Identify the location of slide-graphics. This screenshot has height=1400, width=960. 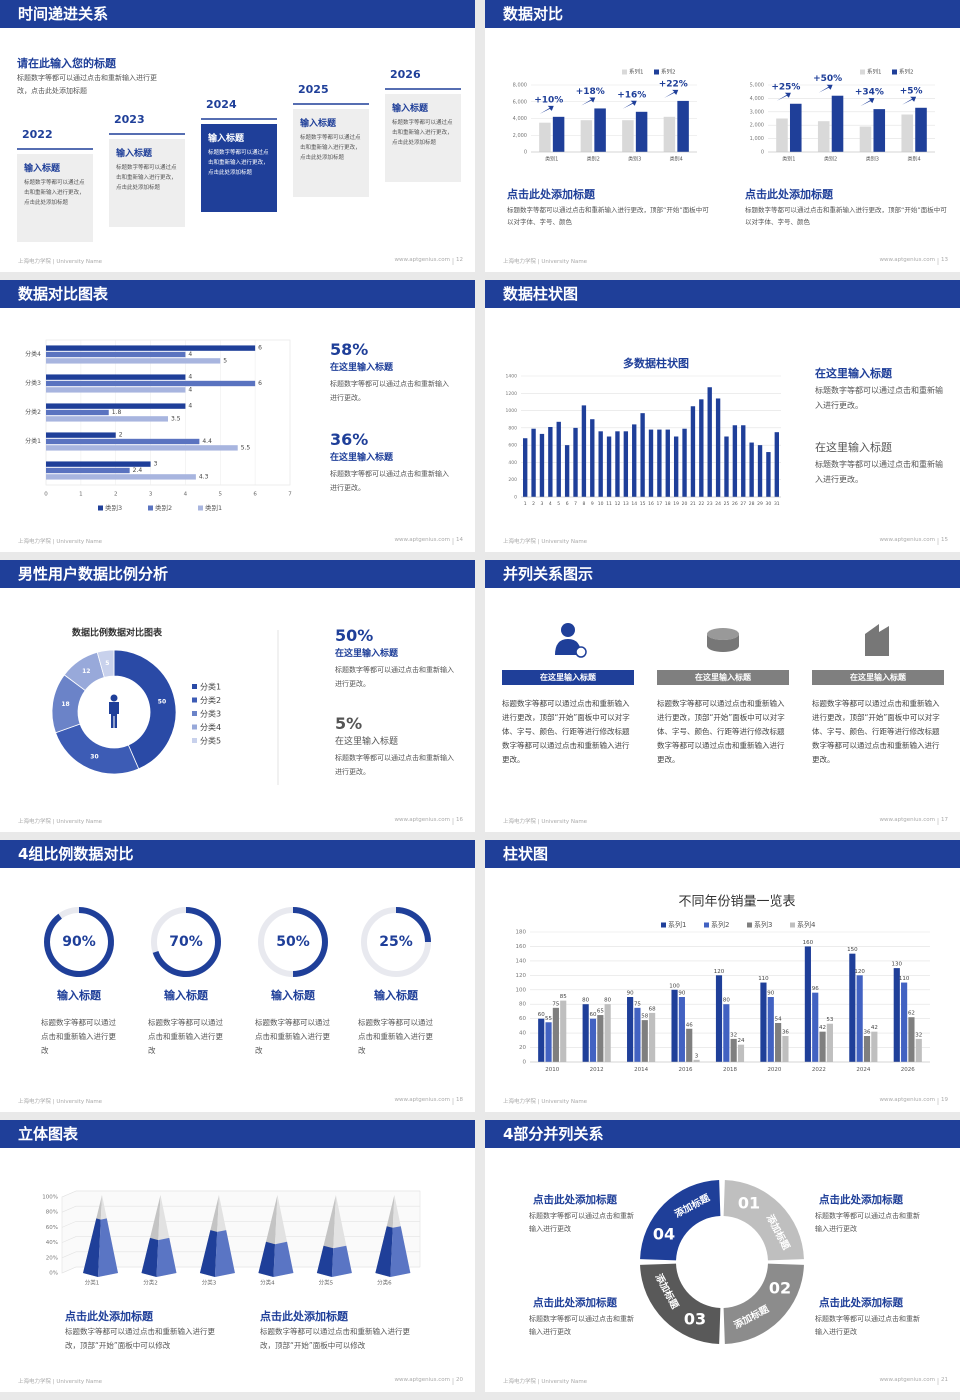
(239, 176).